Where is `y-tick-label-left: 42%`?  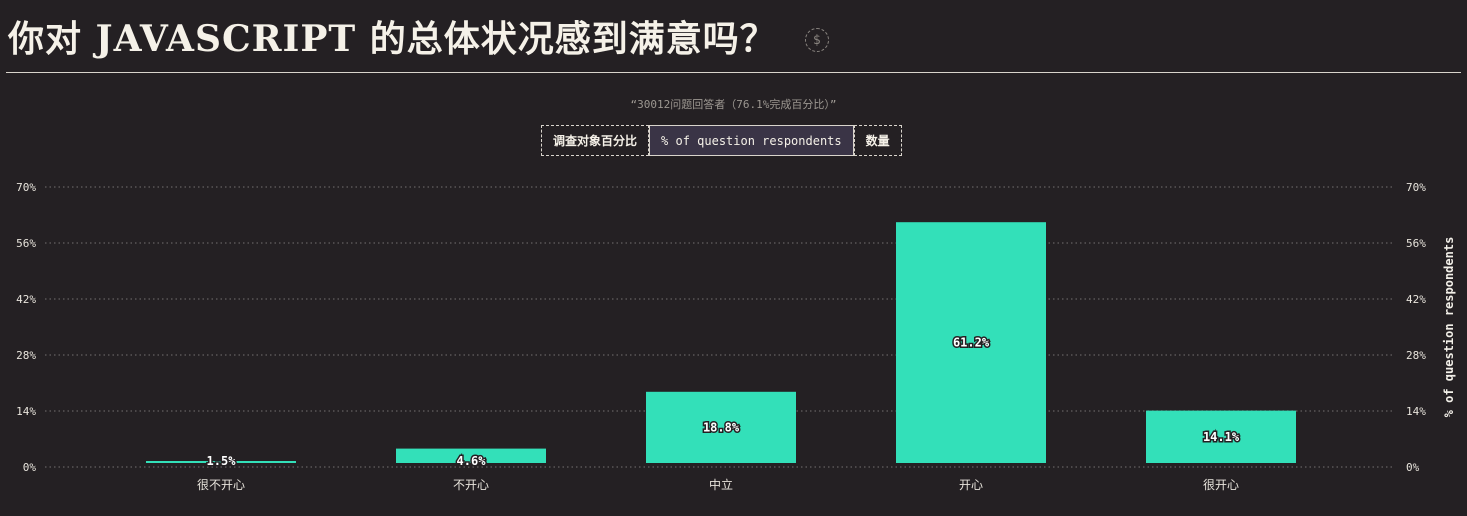
y-tick-label-left: 42% is located at coordinates (26, 299).